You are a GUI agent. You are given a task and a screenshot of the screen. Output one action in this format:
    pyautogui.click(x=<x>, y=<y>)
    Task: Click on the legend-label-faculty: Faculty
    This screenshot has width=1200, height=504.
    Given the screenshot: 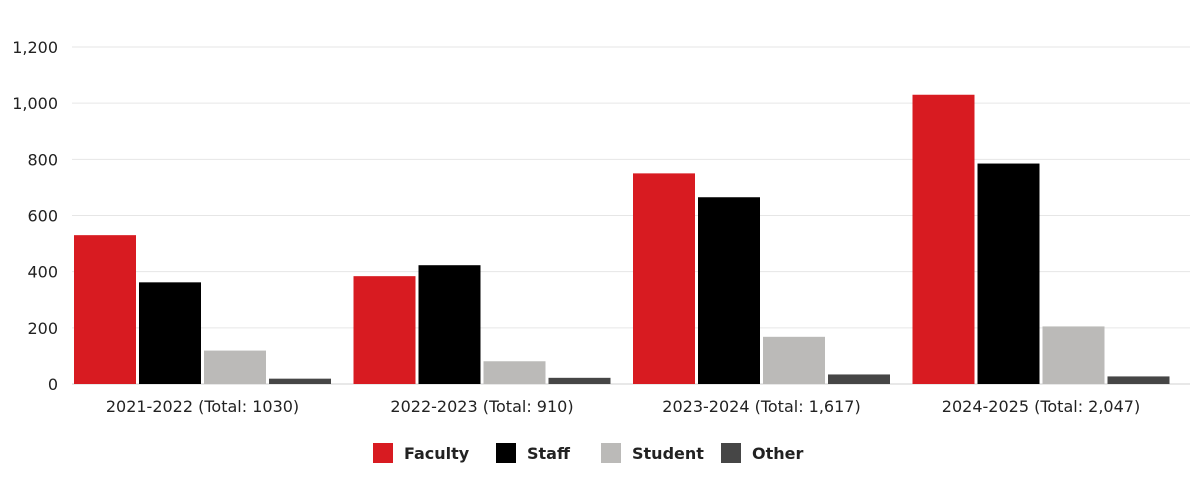 What is the action you would take?
    pyautogui.click(x=437, y=453)
    